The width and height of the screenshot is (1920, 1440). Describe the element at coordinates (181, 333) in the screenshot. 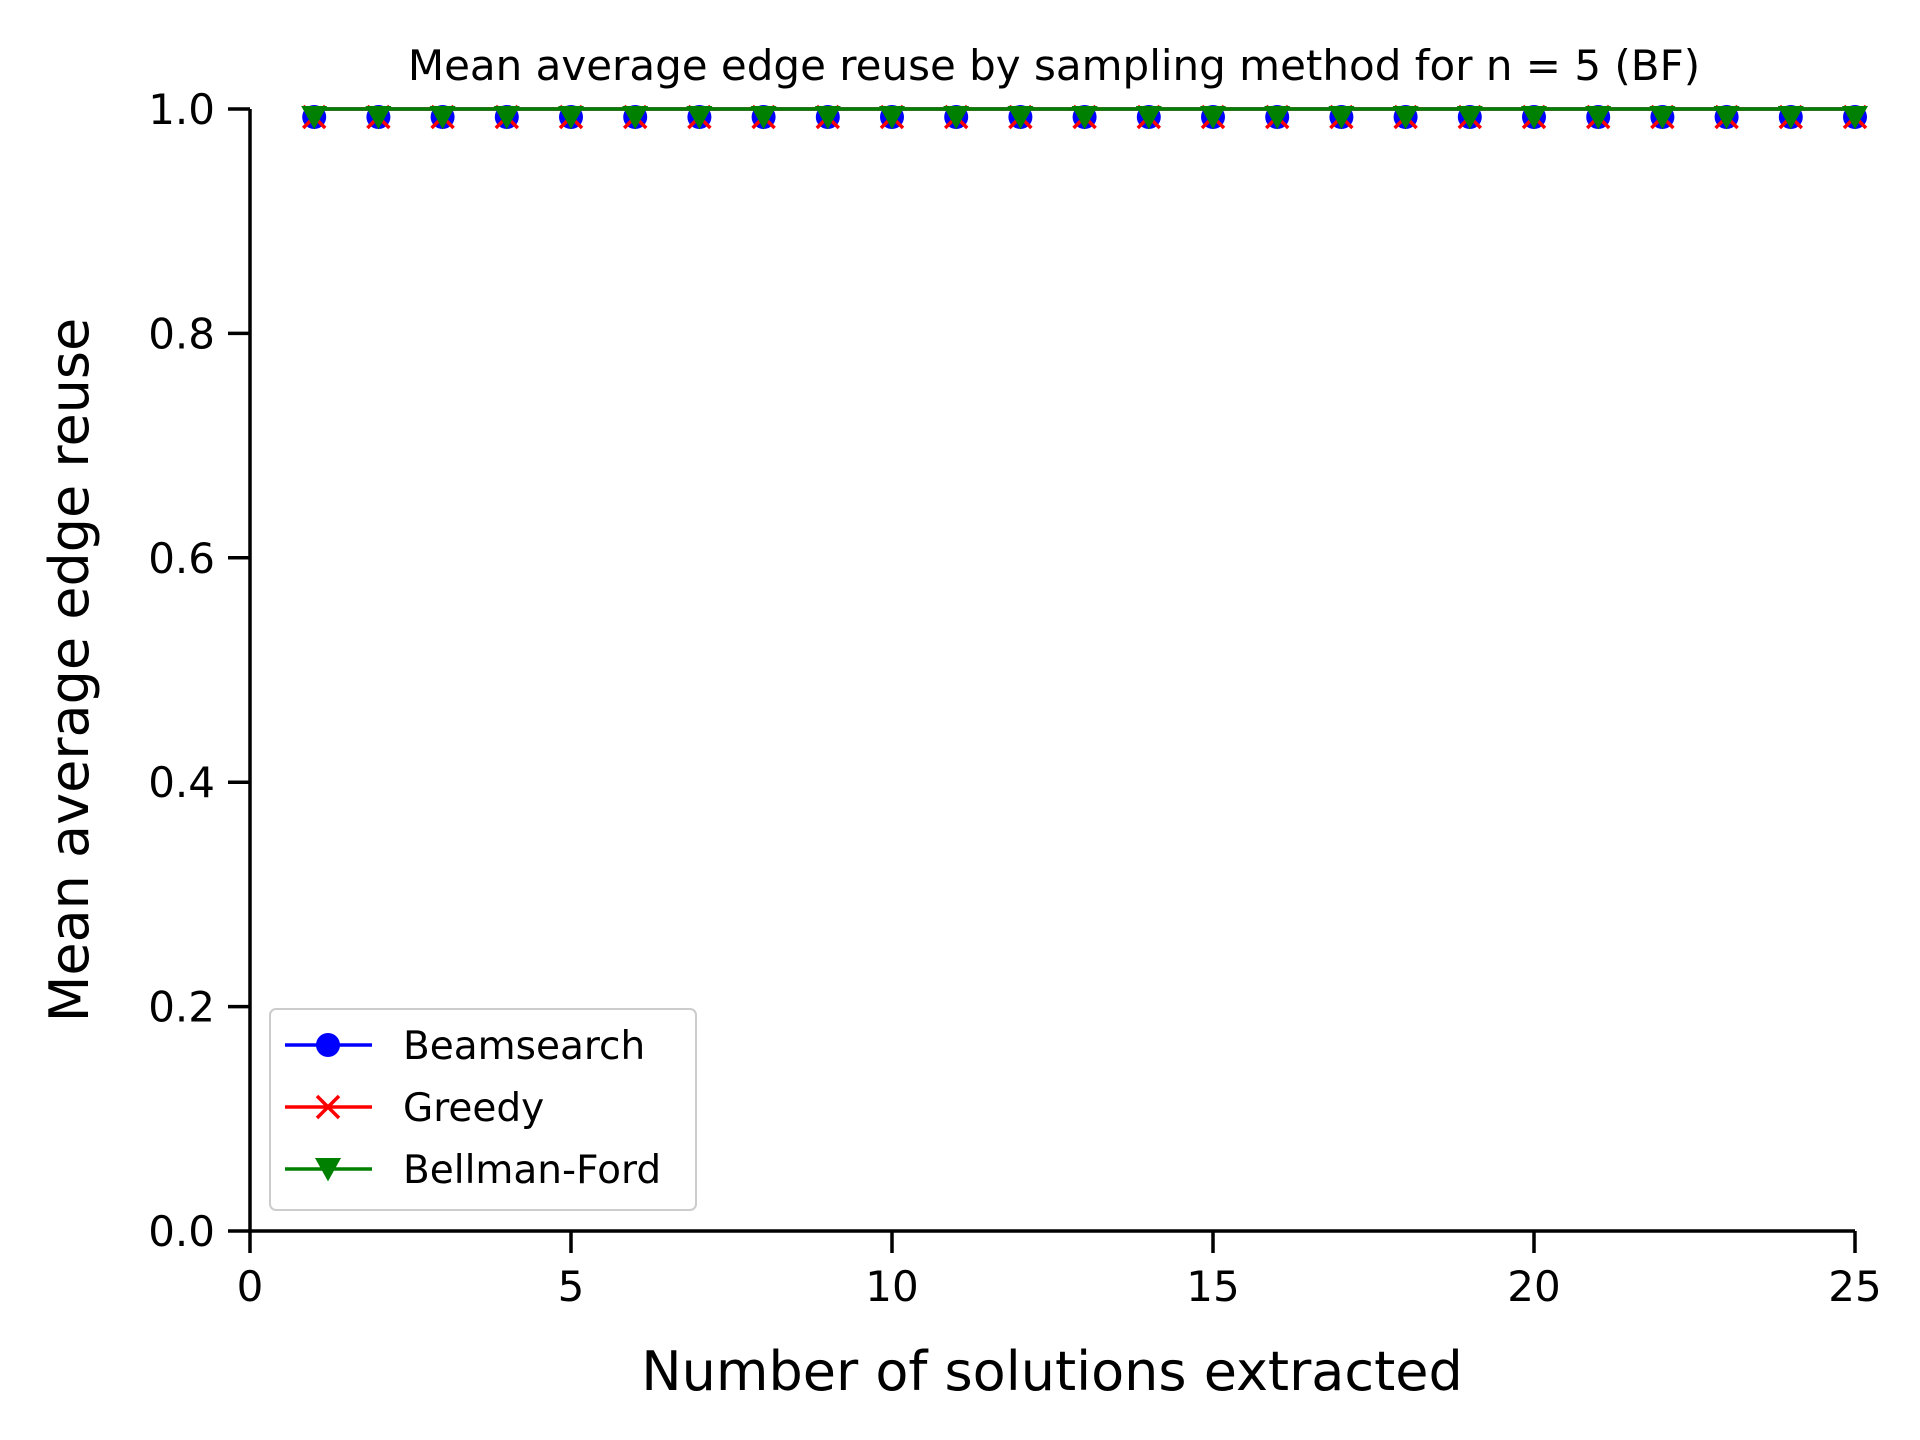

I see `y-tick-label: 0.8` at that location.